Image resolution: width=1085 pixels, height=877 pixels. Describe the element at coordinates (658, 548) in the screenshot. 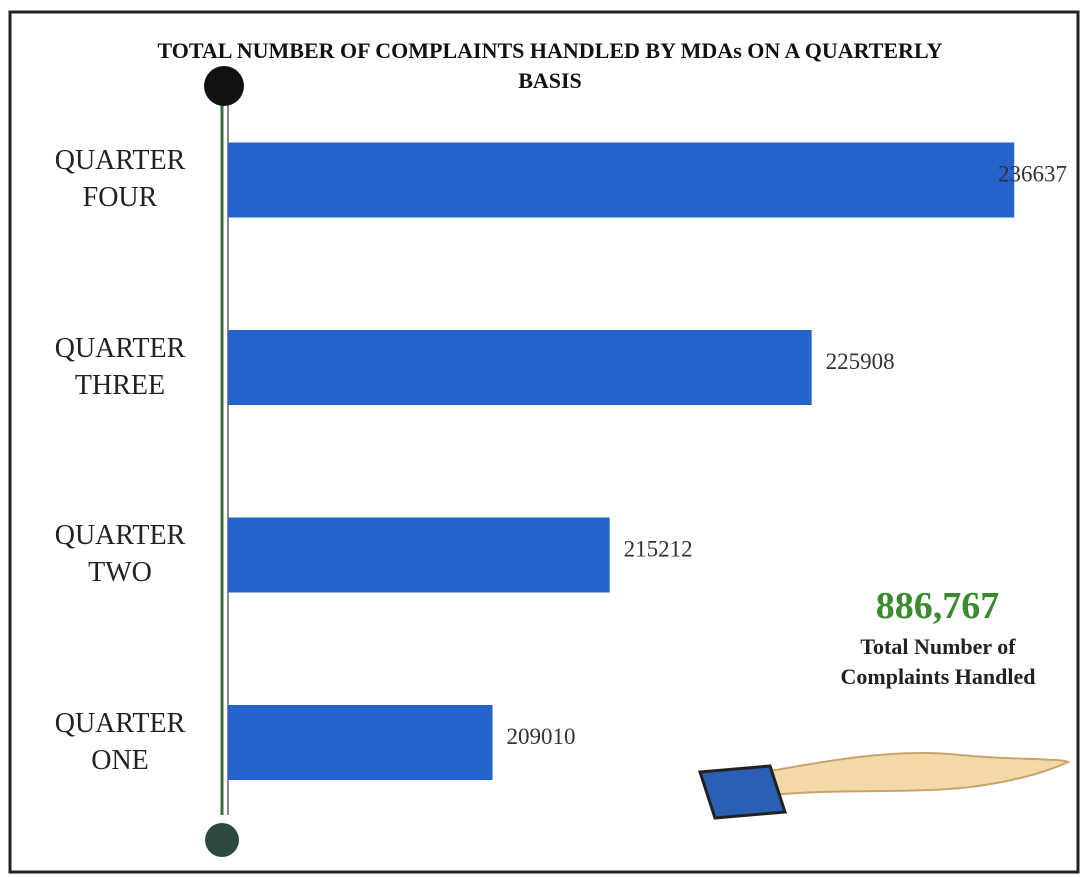

I see `value-label: 215212` at that location.